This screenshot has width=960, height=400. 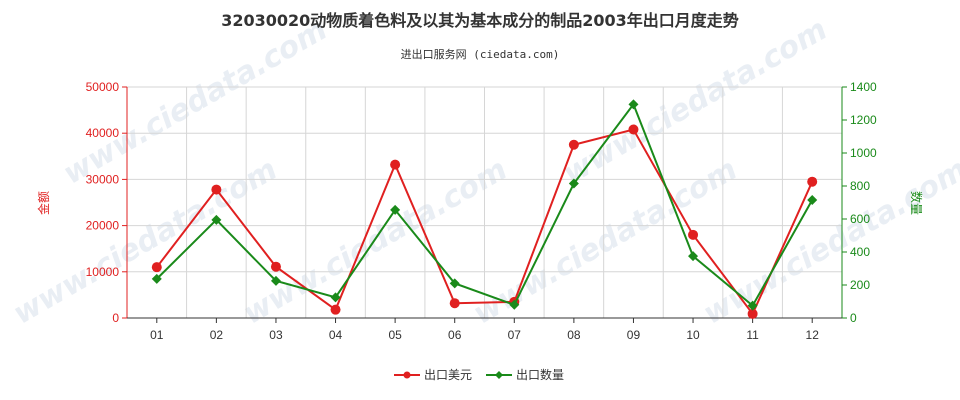 What do you see at coordinates (103, 179) in the screenshot?
I see `y-left-tick-label: 30000` at bounding box center [103, 179].